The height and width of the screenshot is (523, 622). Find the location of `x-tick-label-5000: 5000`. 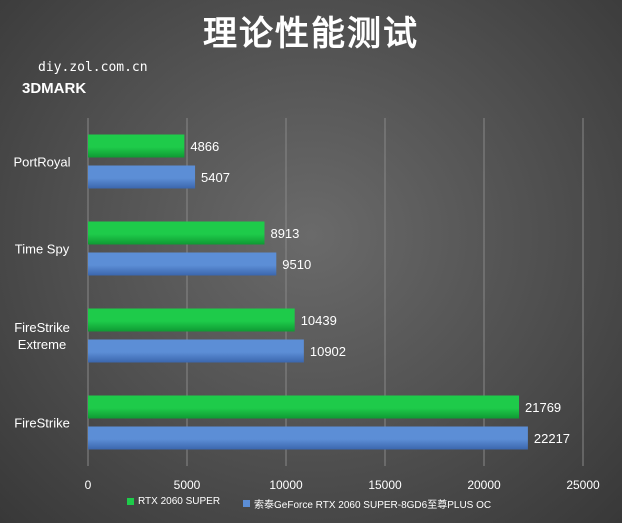

x-tick-label-5000: 5000 is located at coordinates (187, 485).